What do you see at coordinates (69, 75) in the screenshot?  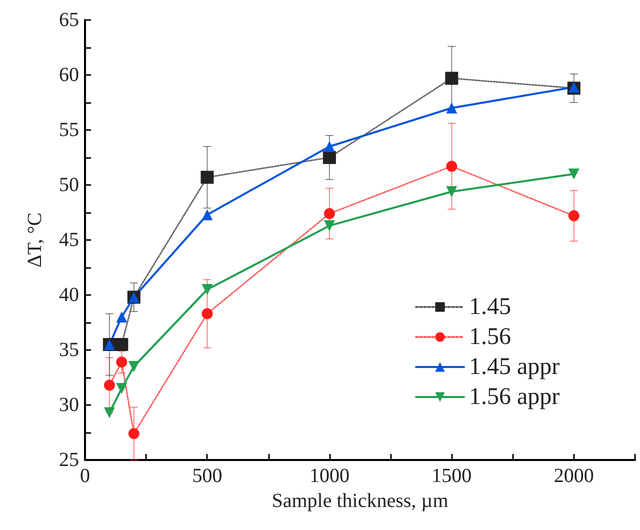 I see `y-tick-label: 60` at bounding box center [69, 75].